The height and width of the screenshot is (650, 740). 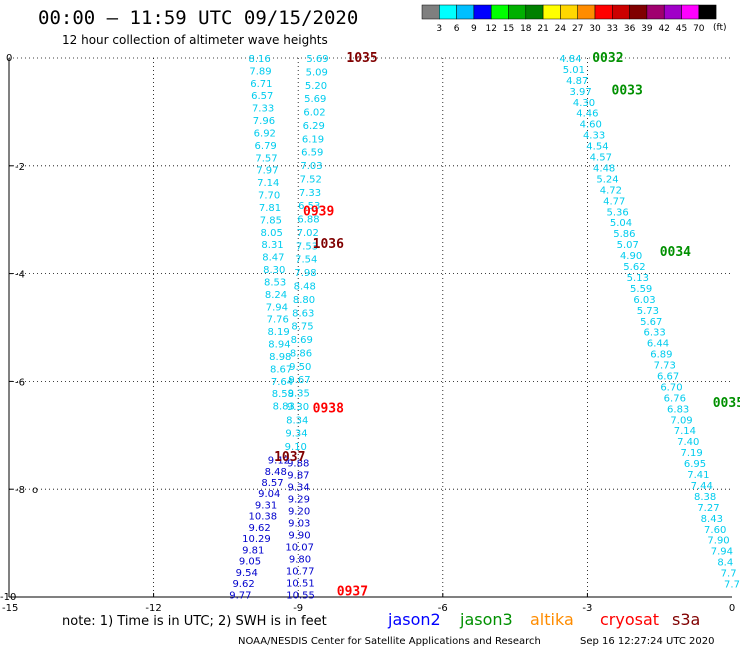 I want to click on swh-value: 5.69, so click(x=315, y=99).